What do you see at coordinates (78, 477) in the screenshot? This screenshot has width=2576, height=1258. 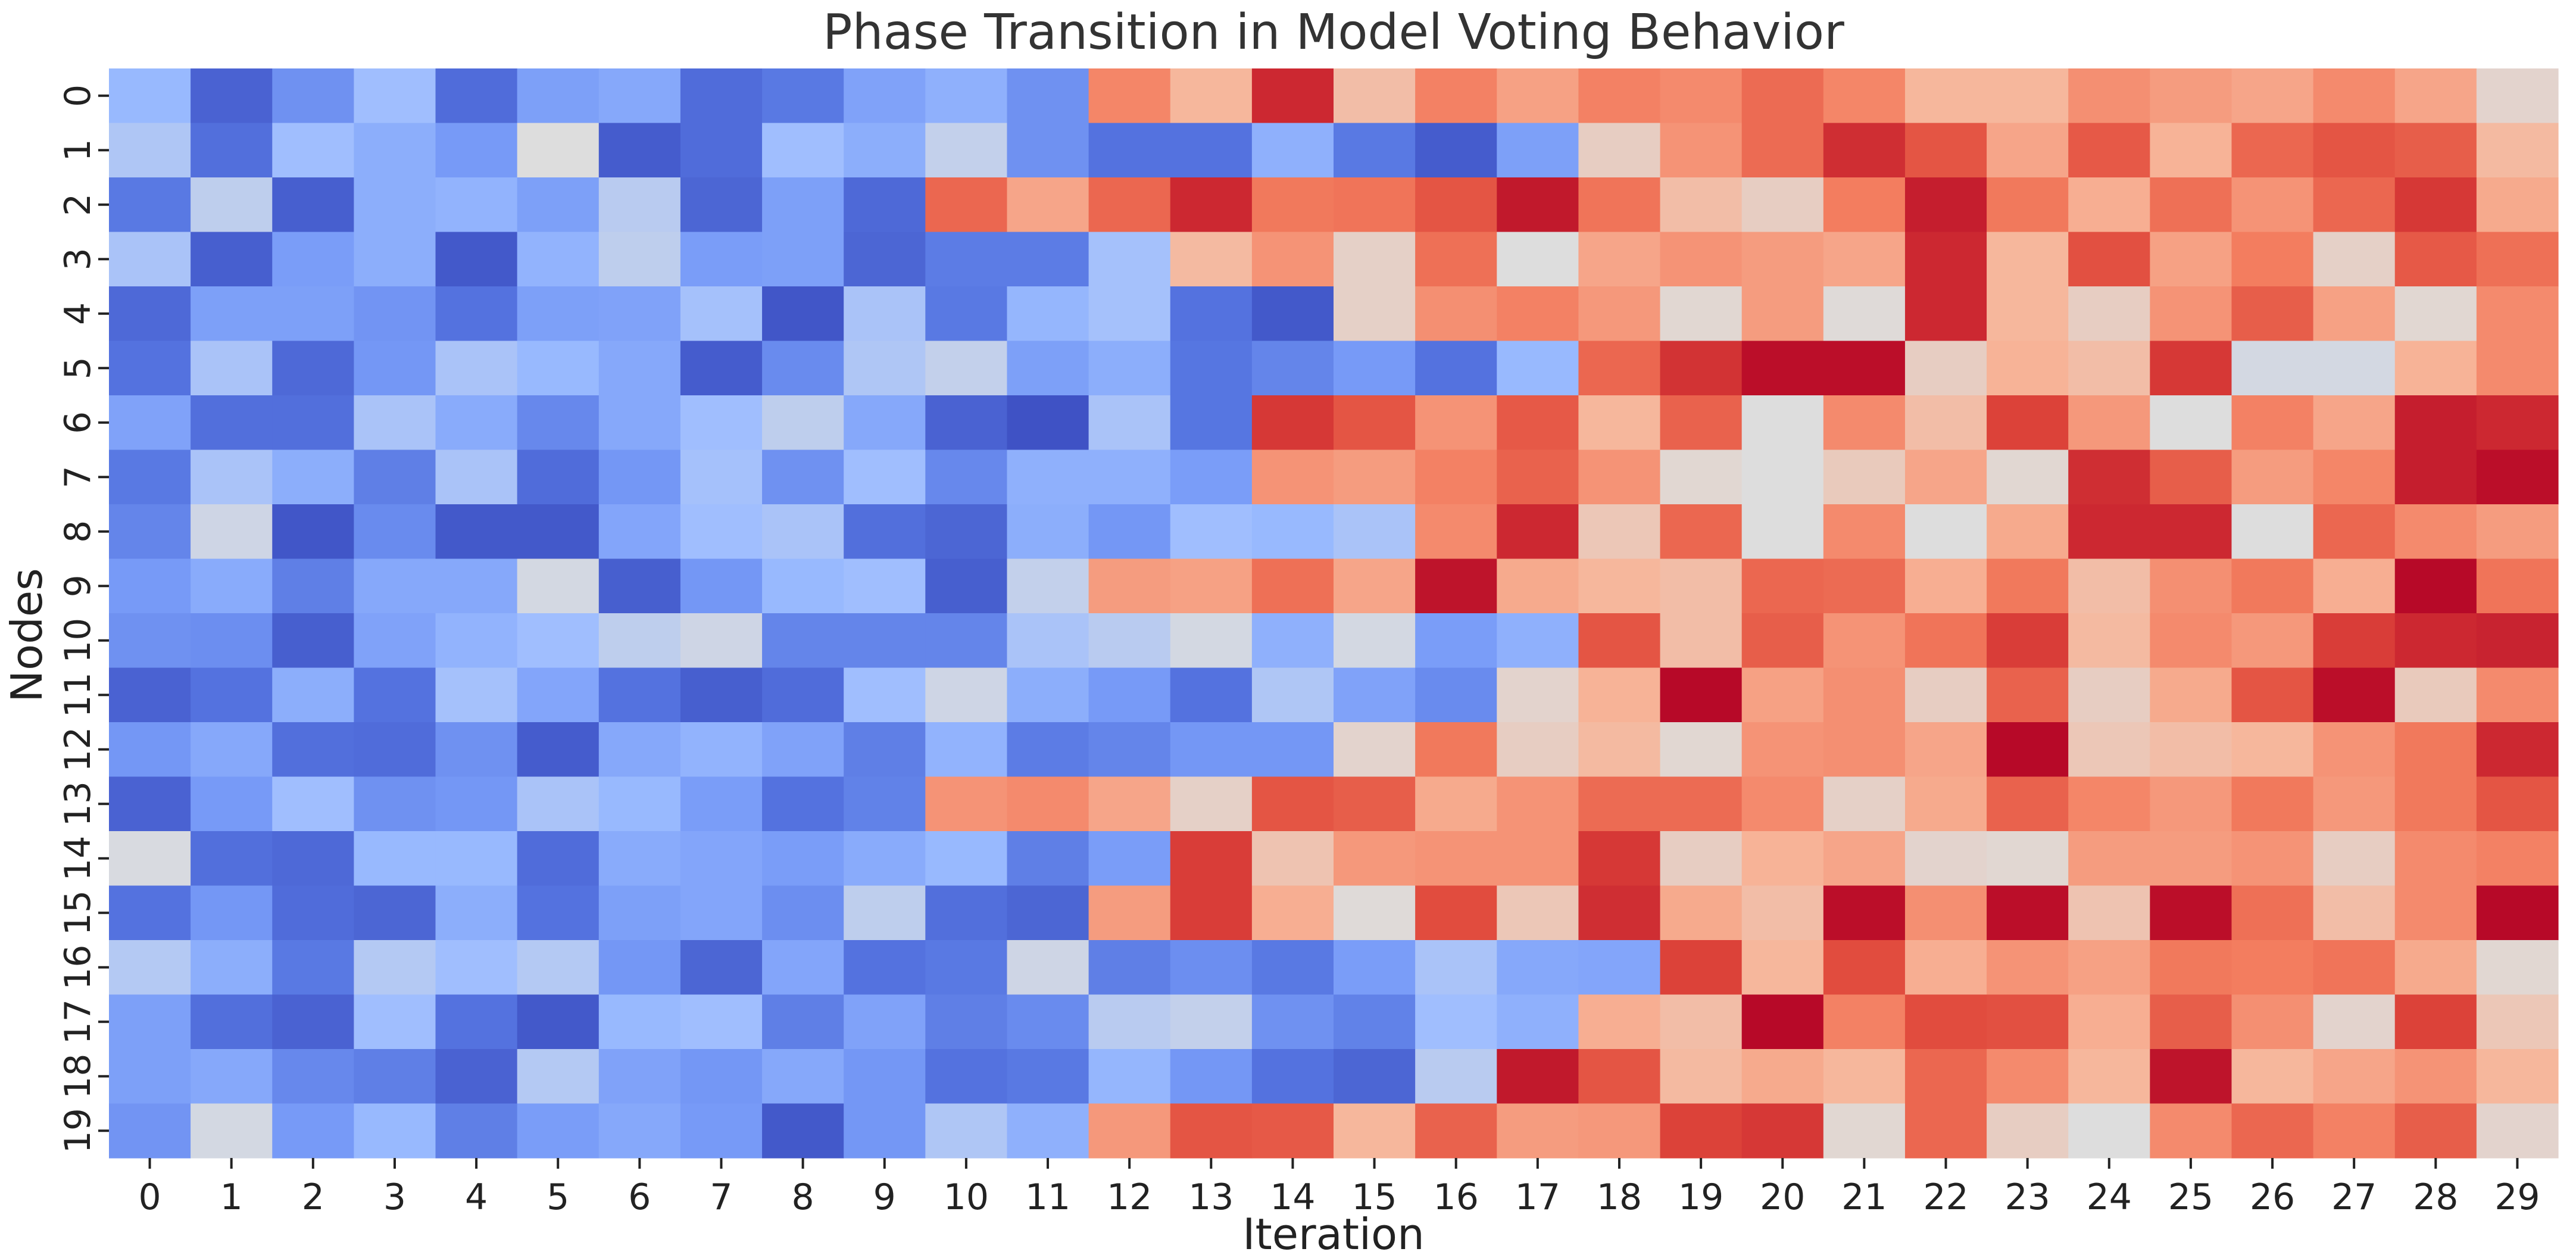 I see `y-tick-label-7: 7` at bounding box center [78, 477].